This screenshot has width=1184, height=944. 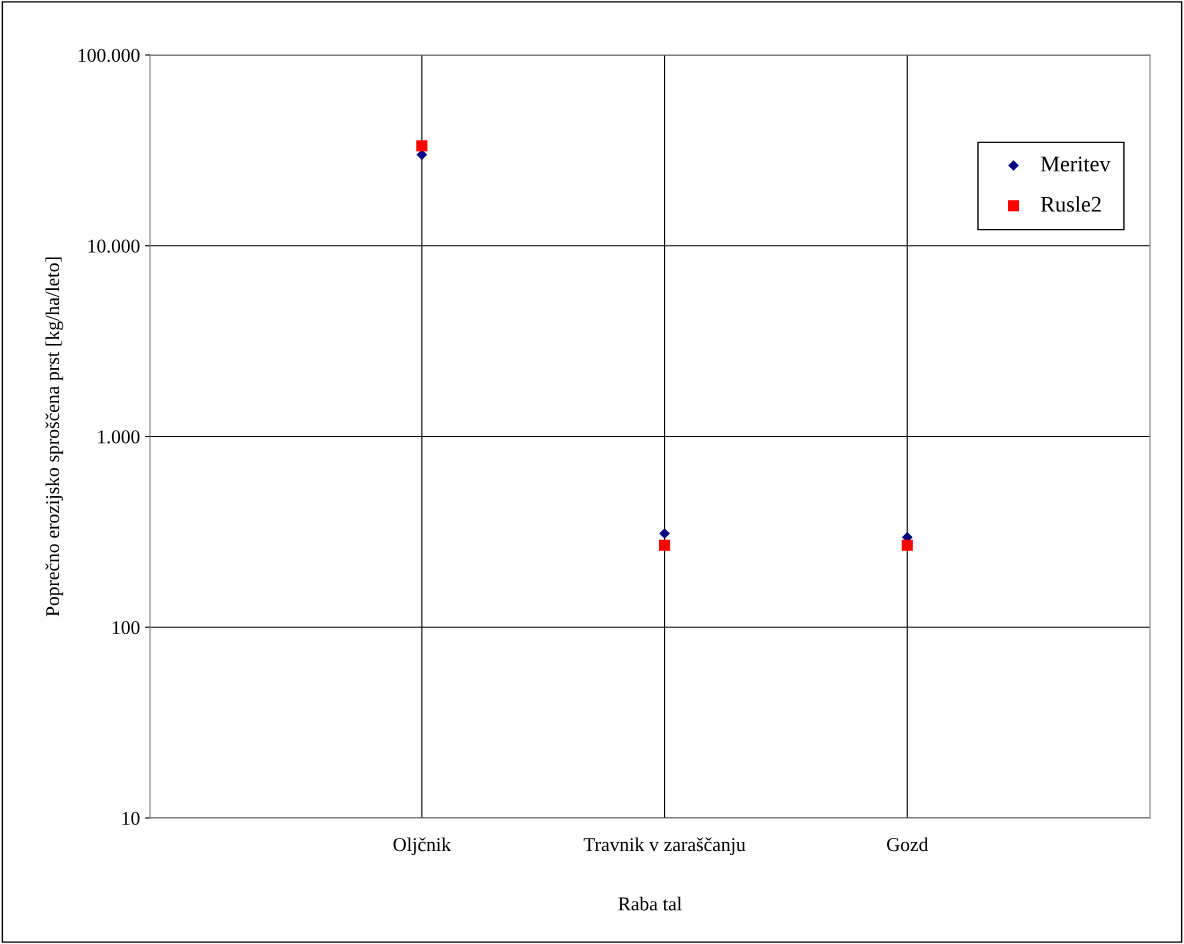 What do you see at coordinates (131, 818) in the screenshot?
I see `y-tick-label: 10` at bounding box center [131, 818].